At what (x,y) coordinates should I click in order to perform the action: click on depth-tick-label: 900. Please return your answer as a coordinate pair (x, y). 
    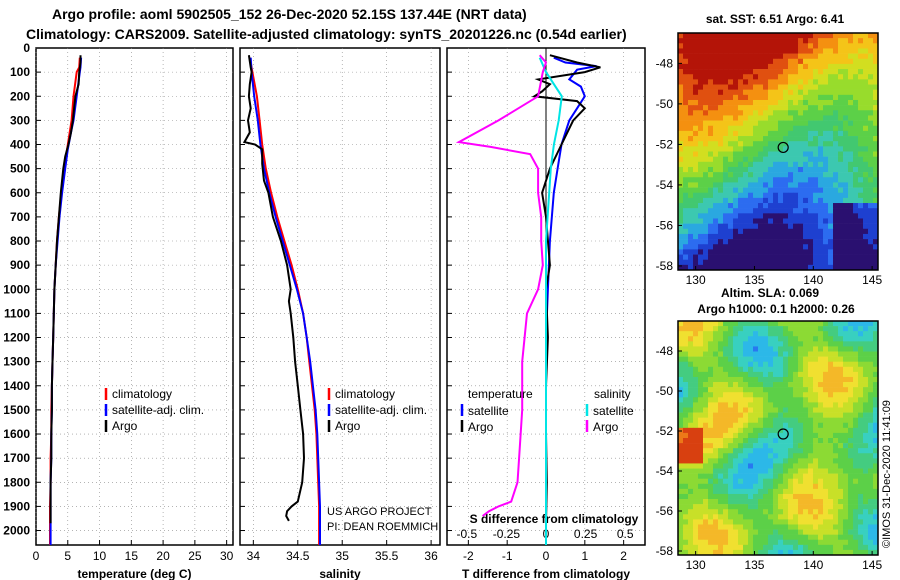
    Looking at the image, I should click on (20, 265).